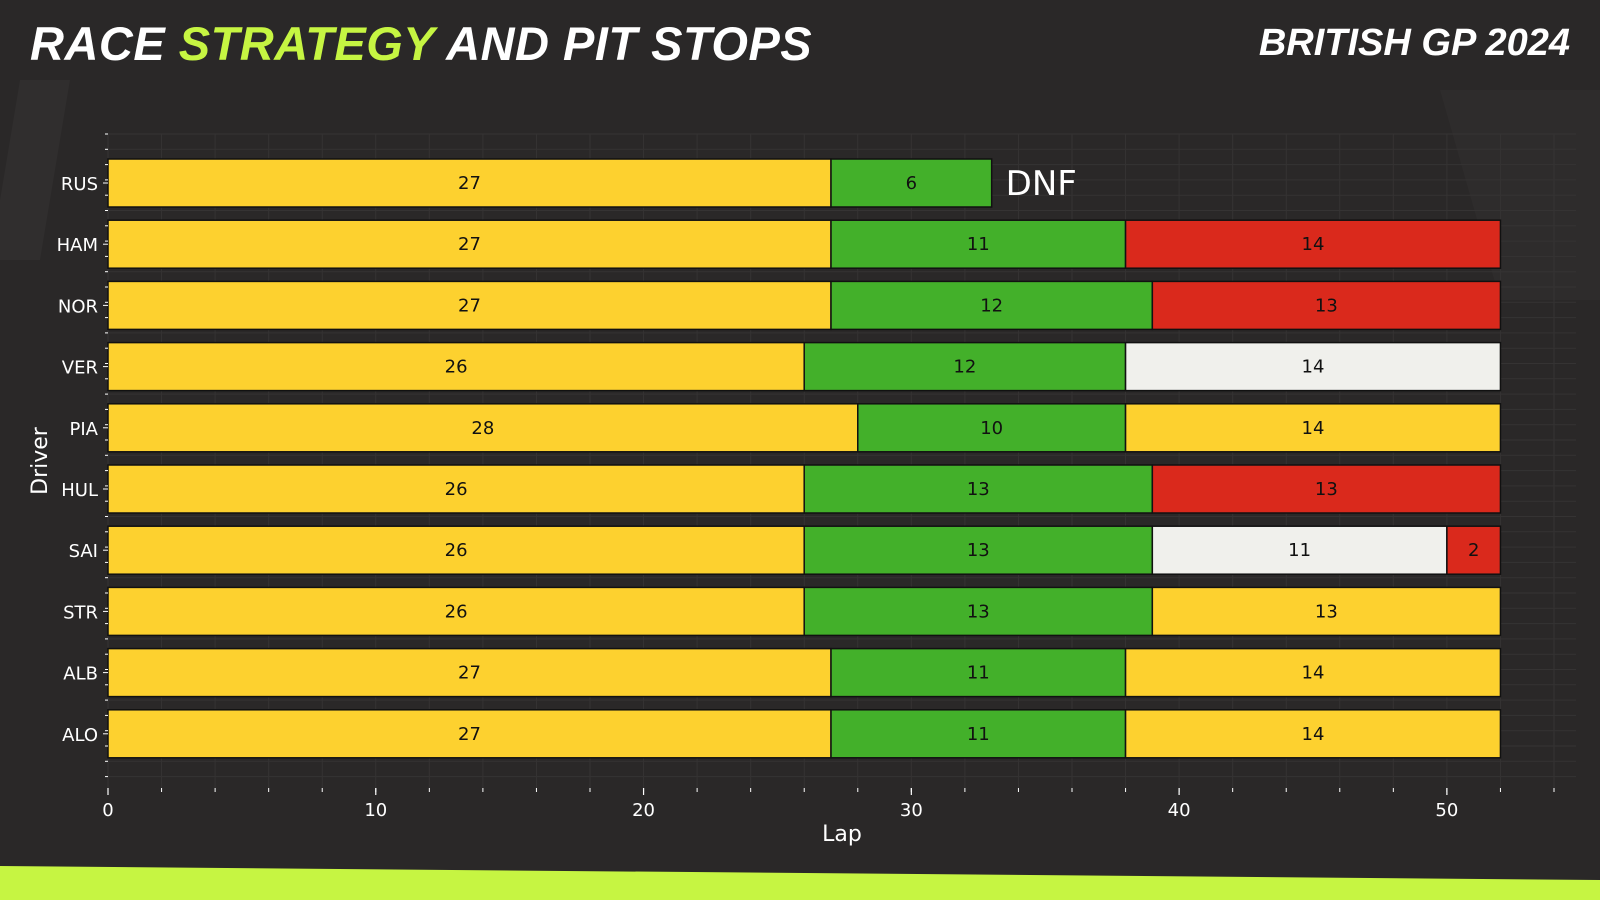  I want to click on driver-label: PIA, so click(84, 429).